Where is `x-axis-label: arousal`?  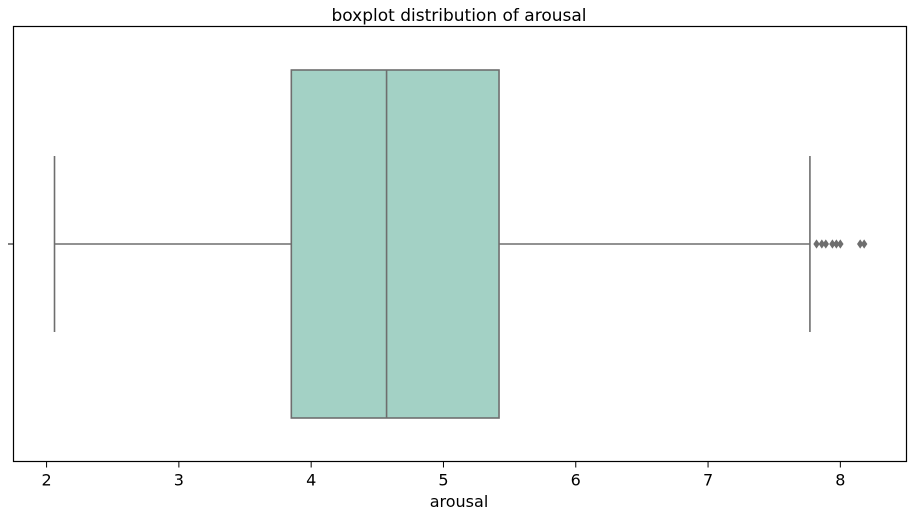
x-axis-label: arousal is located at coordinates (459, 501).